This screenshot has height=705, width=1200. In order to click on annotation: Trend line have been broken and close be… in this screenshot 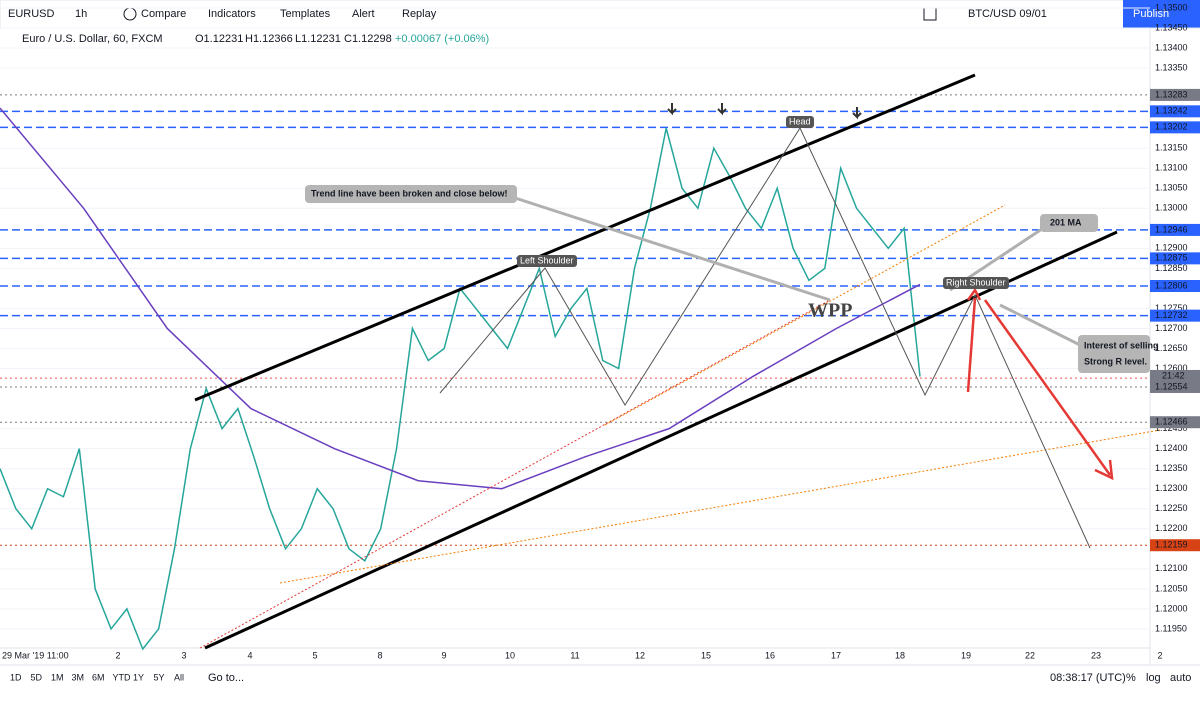, I will do `click(409, 193)`.